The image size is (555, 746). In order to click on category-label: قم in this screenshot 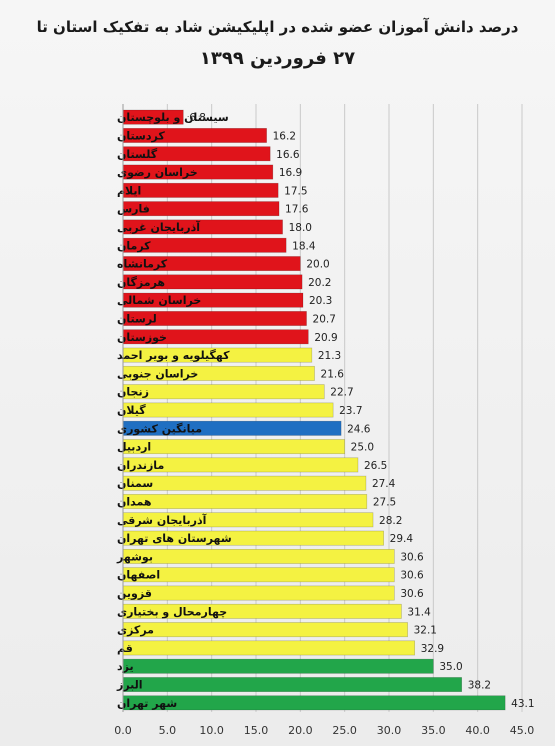, I will do `click(125, 648)`.